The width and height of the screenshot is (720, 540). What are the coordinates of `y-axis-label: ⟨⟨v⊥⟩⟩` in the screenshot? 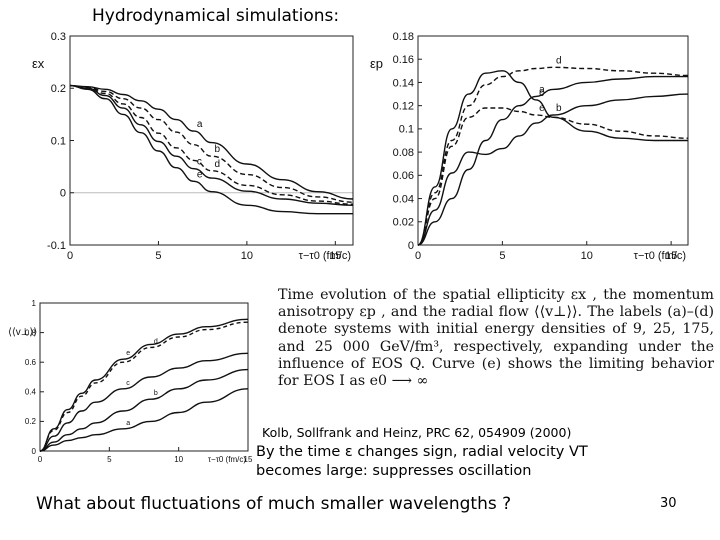 It's located at (22, 332).